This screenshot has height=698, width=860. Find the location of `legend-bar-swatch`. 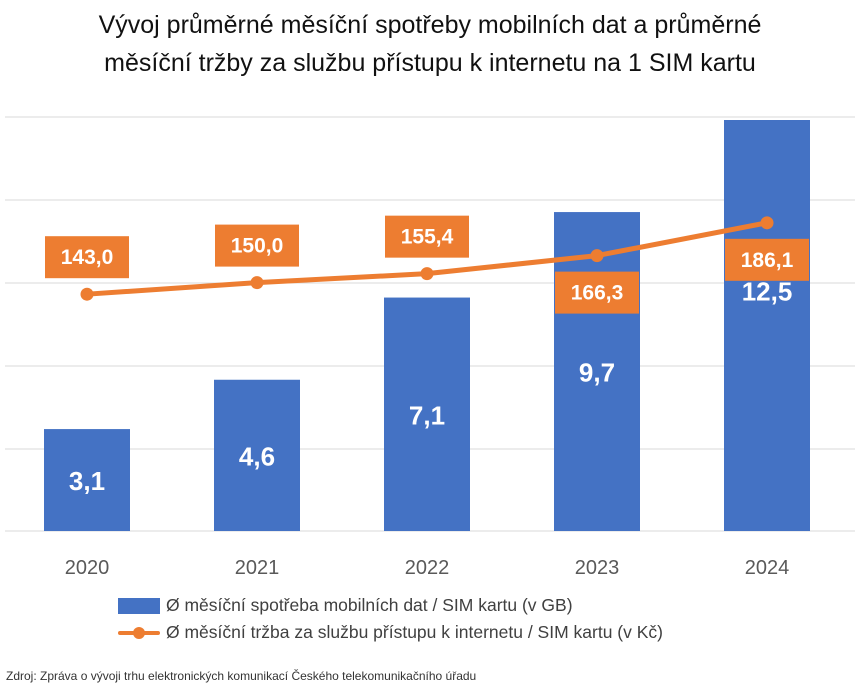

legend-bar-swatch is located at coordinates (139, 606).